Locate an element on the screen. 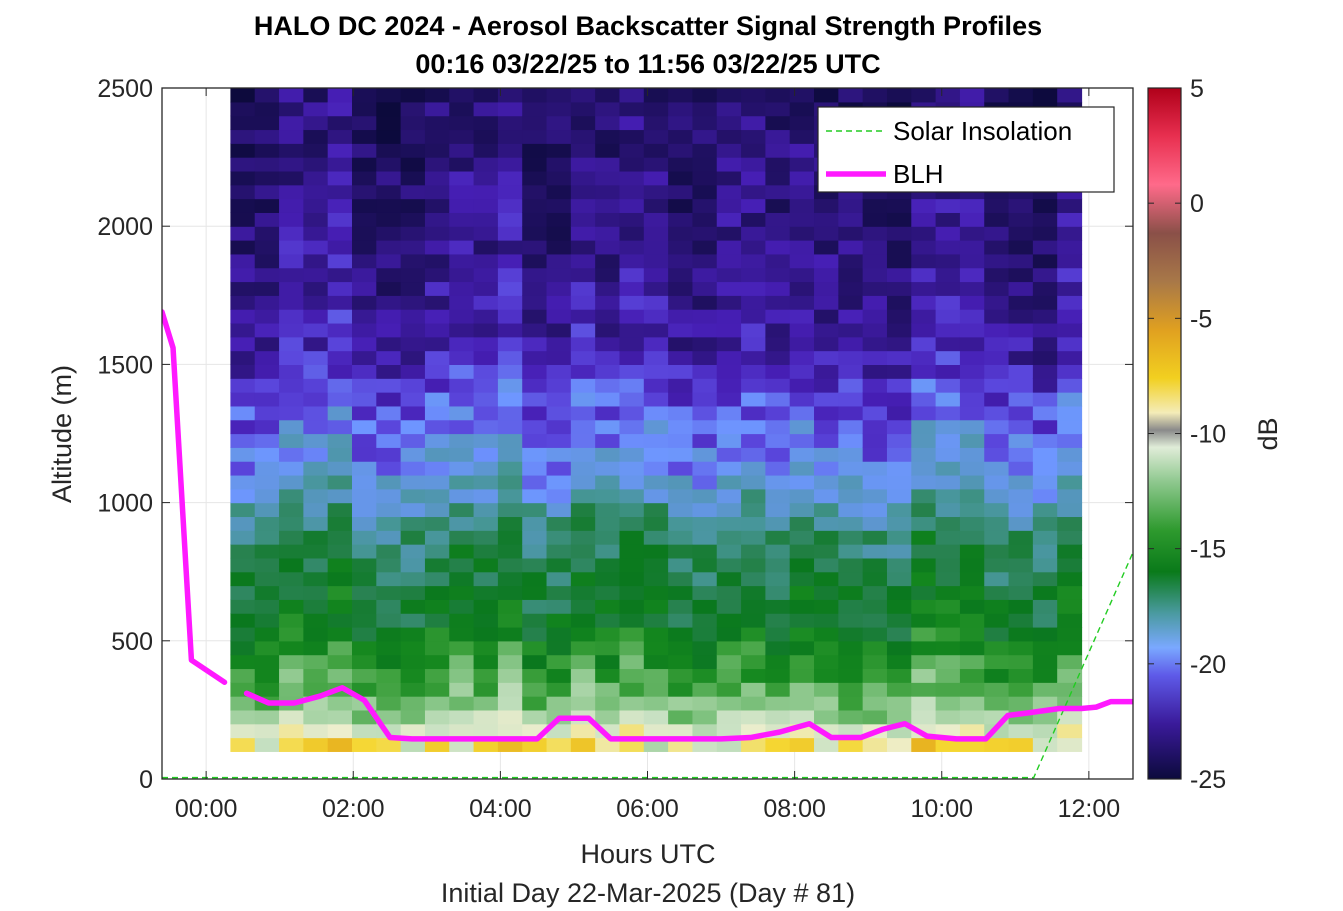 Image resolution: width=1343 pixels, height=911 pixels. chart-title-line2: 00:16 03/22/25 to 11:56 03/22/25 UTC is located at coordinates (647, 64).